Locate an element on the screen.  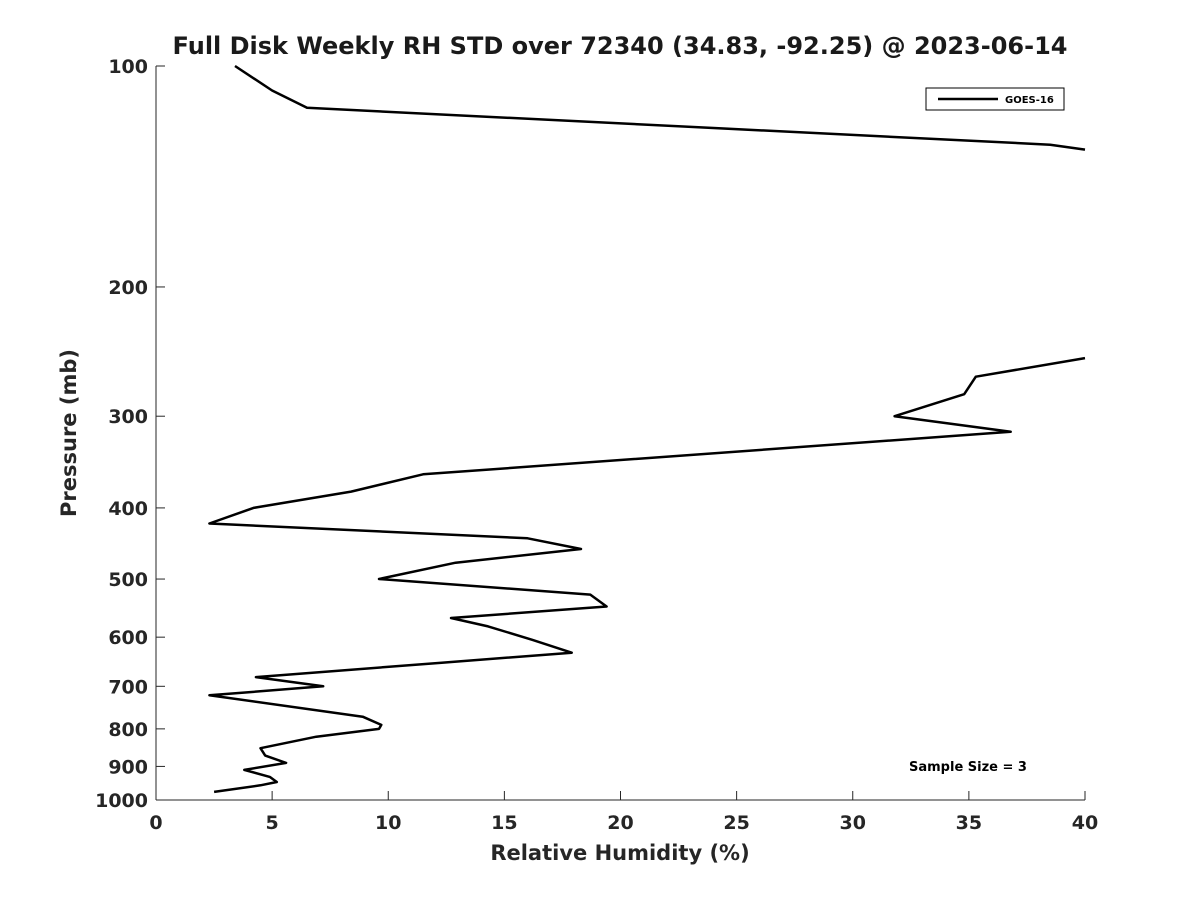
y-tick-label: 100 is located at coordinates (128, 67).